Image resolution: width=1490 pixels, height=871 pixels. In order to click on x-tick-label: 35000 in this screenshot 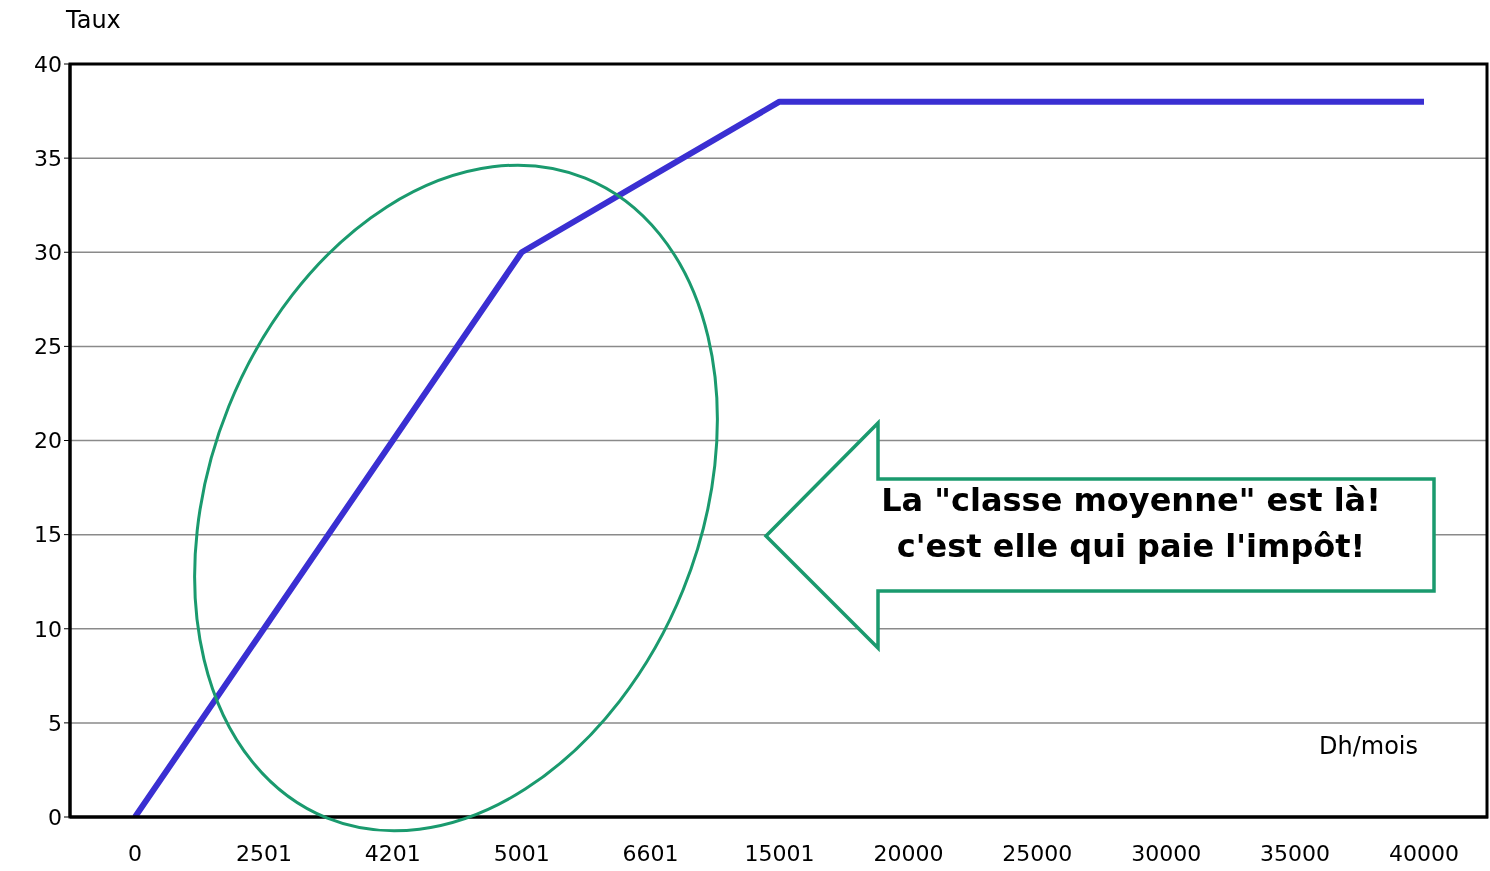, I will do `click(1295, 853)`.